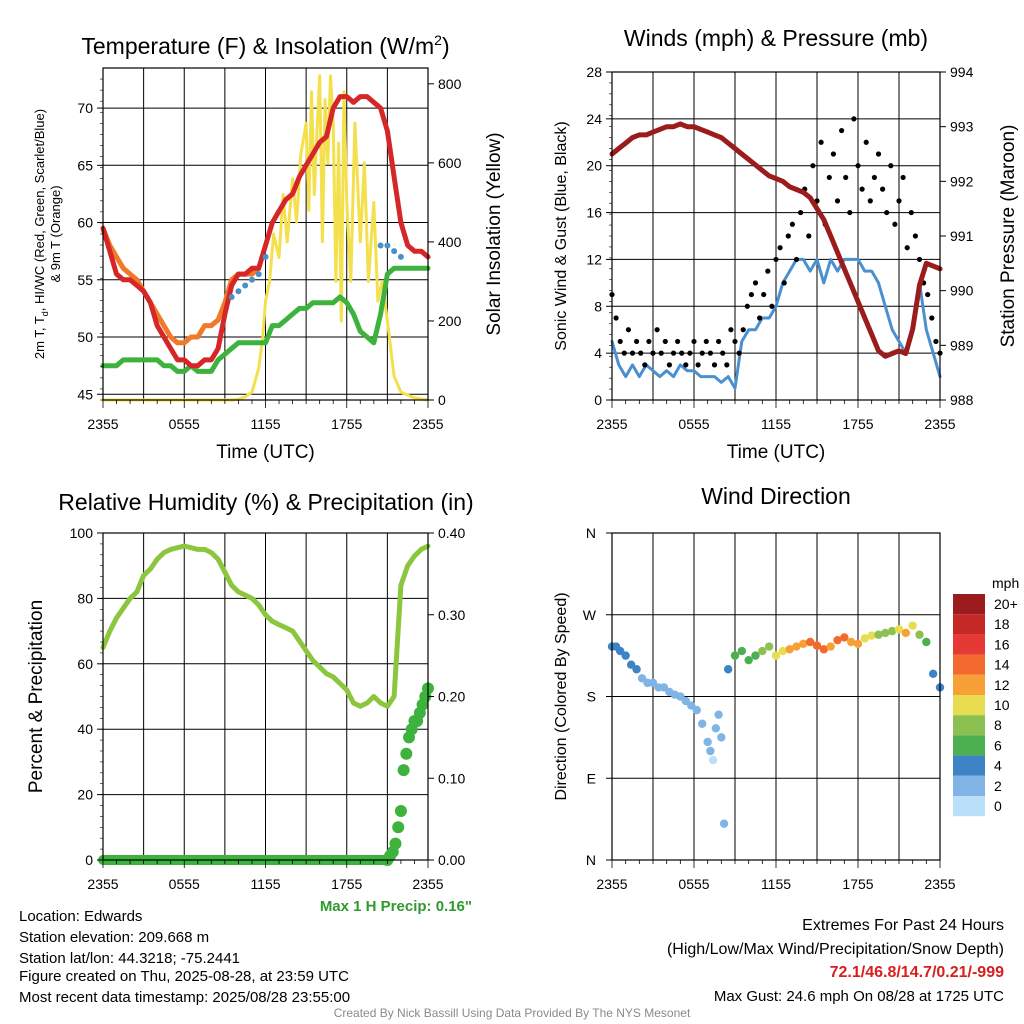 The width and height of the screenshot is (1024, 1024). Describe the element at coordinates (998, 766) in the screenshot. I see `colorbar-label: 4` at that location.